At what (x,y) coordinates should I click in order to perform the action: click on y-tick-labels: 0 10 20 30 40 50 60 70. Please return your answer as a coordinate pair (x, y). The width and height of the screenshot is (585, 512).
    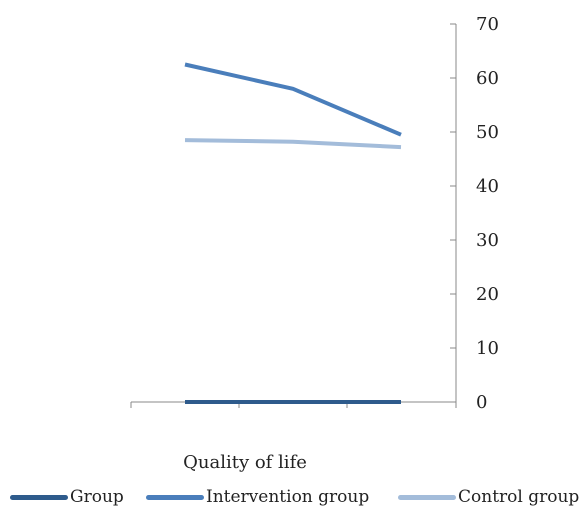
    Looking at the image, I should click on (487, 213).